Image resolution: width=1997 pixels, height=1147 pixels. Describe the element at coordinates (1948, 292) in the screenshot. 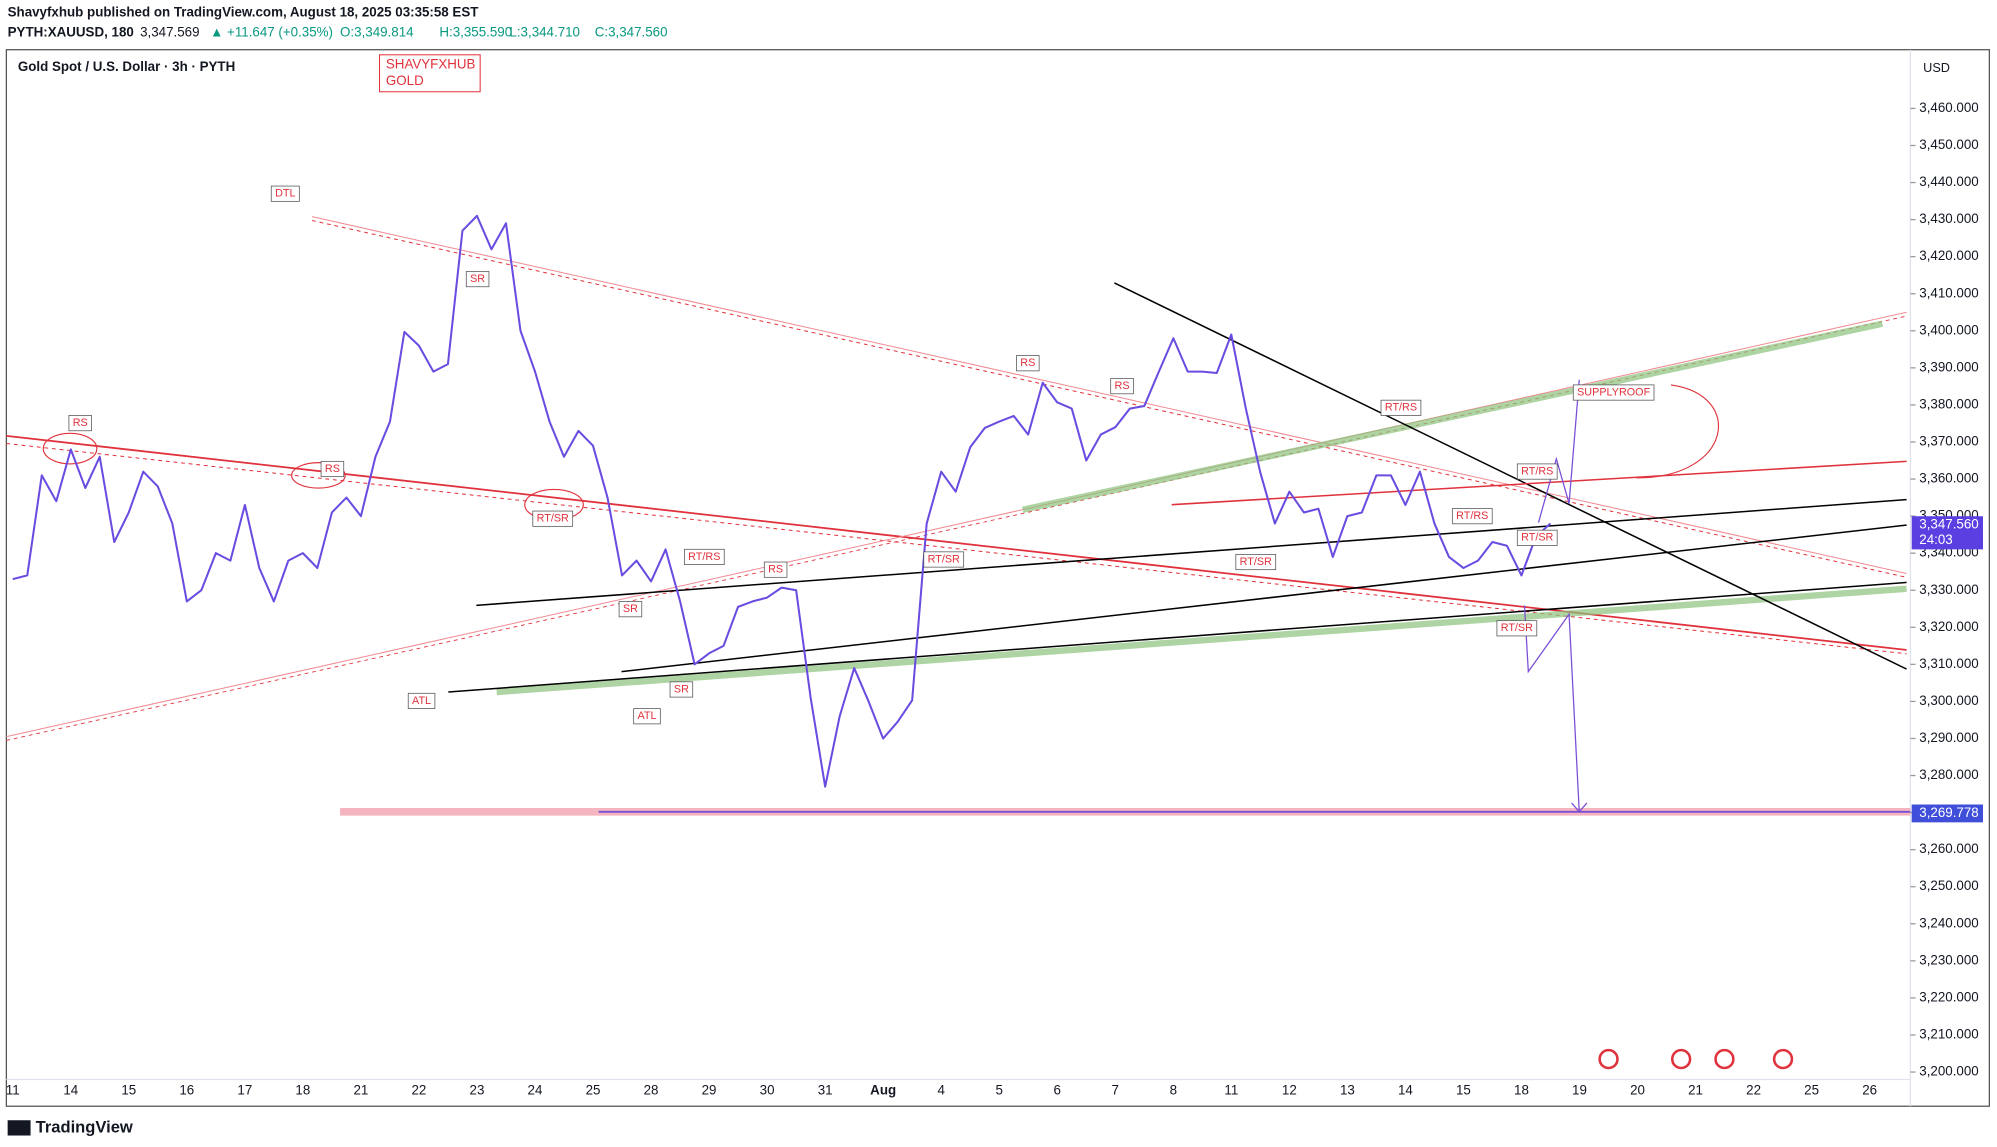

I see `y-tick-label: 3,410.000` at that location.